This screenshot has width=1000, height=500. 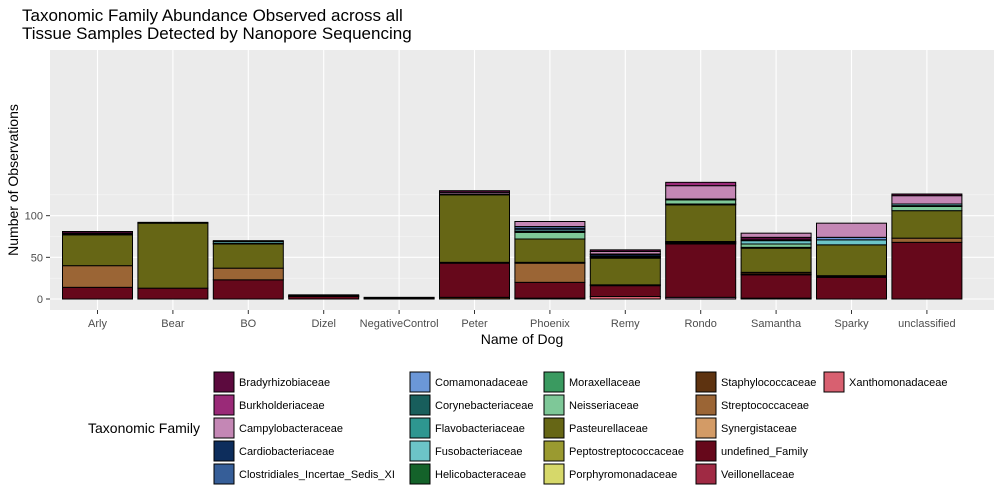 I want to click on legend-label: Porphyromonadaceae, so click(x=623, y=475).